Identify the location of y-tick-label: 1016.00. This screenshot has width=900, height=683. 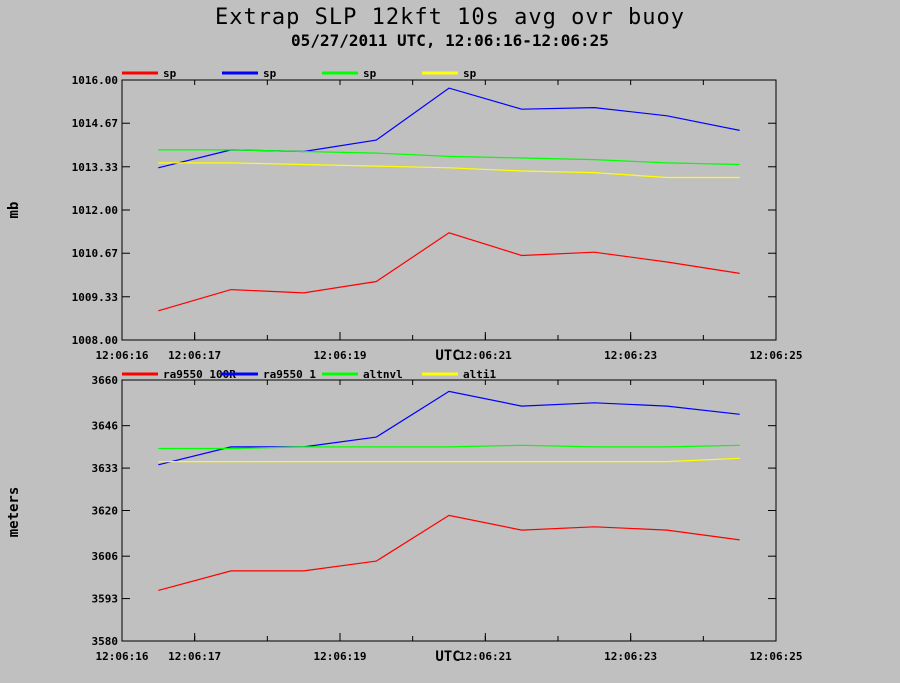
(95, 80).